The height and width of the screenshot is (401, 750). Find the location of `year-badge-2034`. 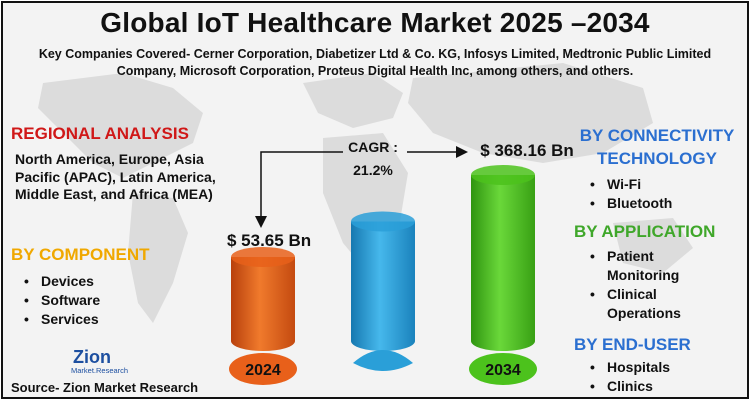

year-badge-2034 is located at coordinates (503, 369).